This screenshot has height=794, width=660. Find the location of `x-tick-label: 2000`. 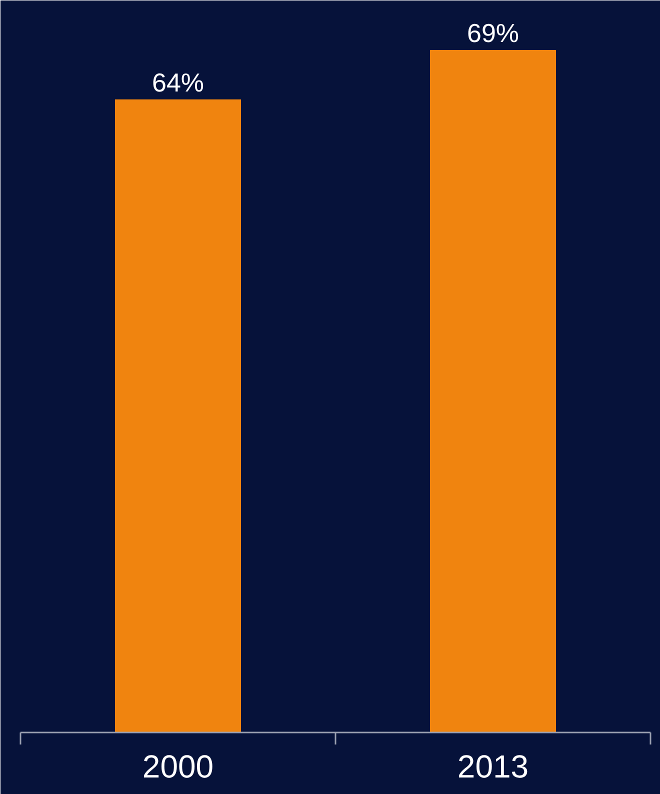

x-tick-label: 2000 is located at coordinates (178, 766).